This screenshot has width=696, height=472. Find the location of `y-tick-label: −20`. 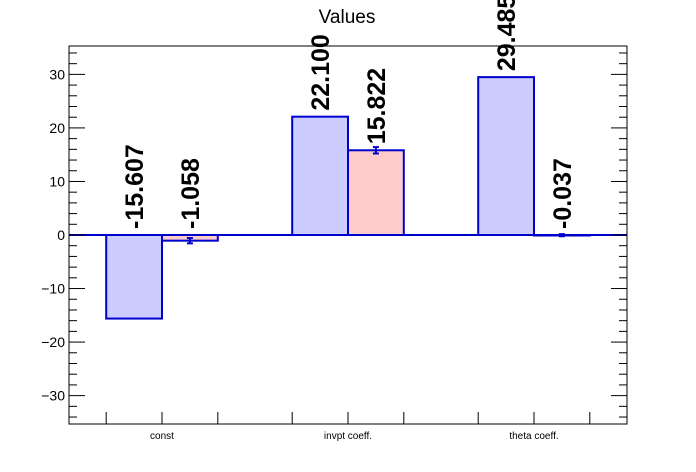

y-tick-label: −20 is located at coordinates (53, 342).